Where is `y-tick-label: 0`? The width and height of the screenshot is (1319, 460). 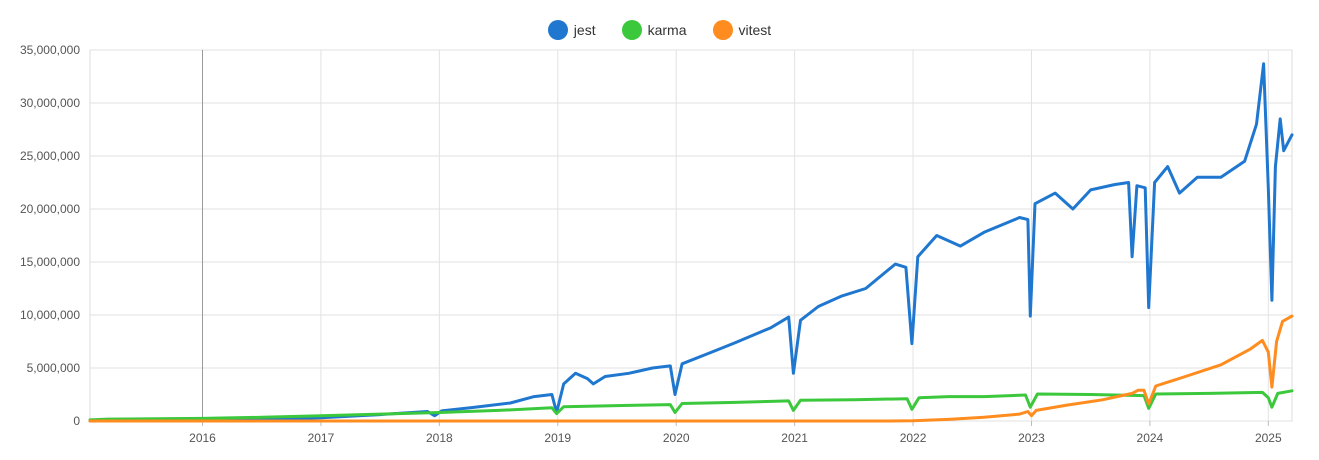 y-tick-label: 0 is located at coordinates (76, 421).